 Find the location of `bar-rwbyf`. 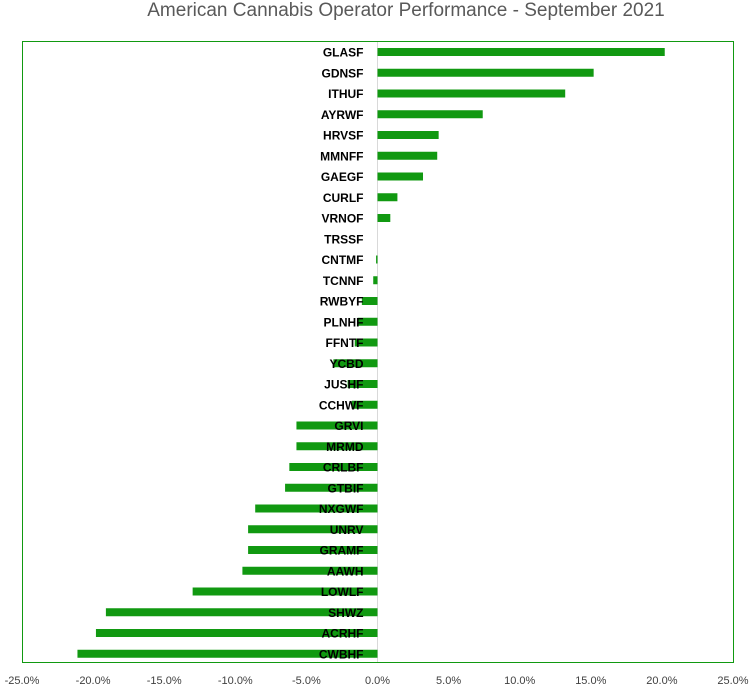

bar-rwbyf is located at coordinates (369, 301).